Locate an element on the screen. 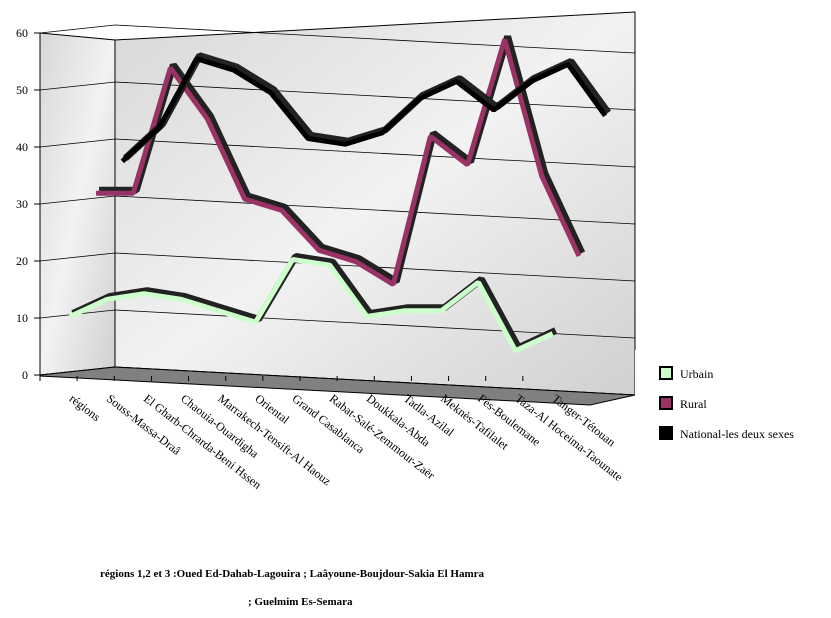 The image size is (831, 618). legend-label: National-les deux sexes is located at coordinates (737, 434).